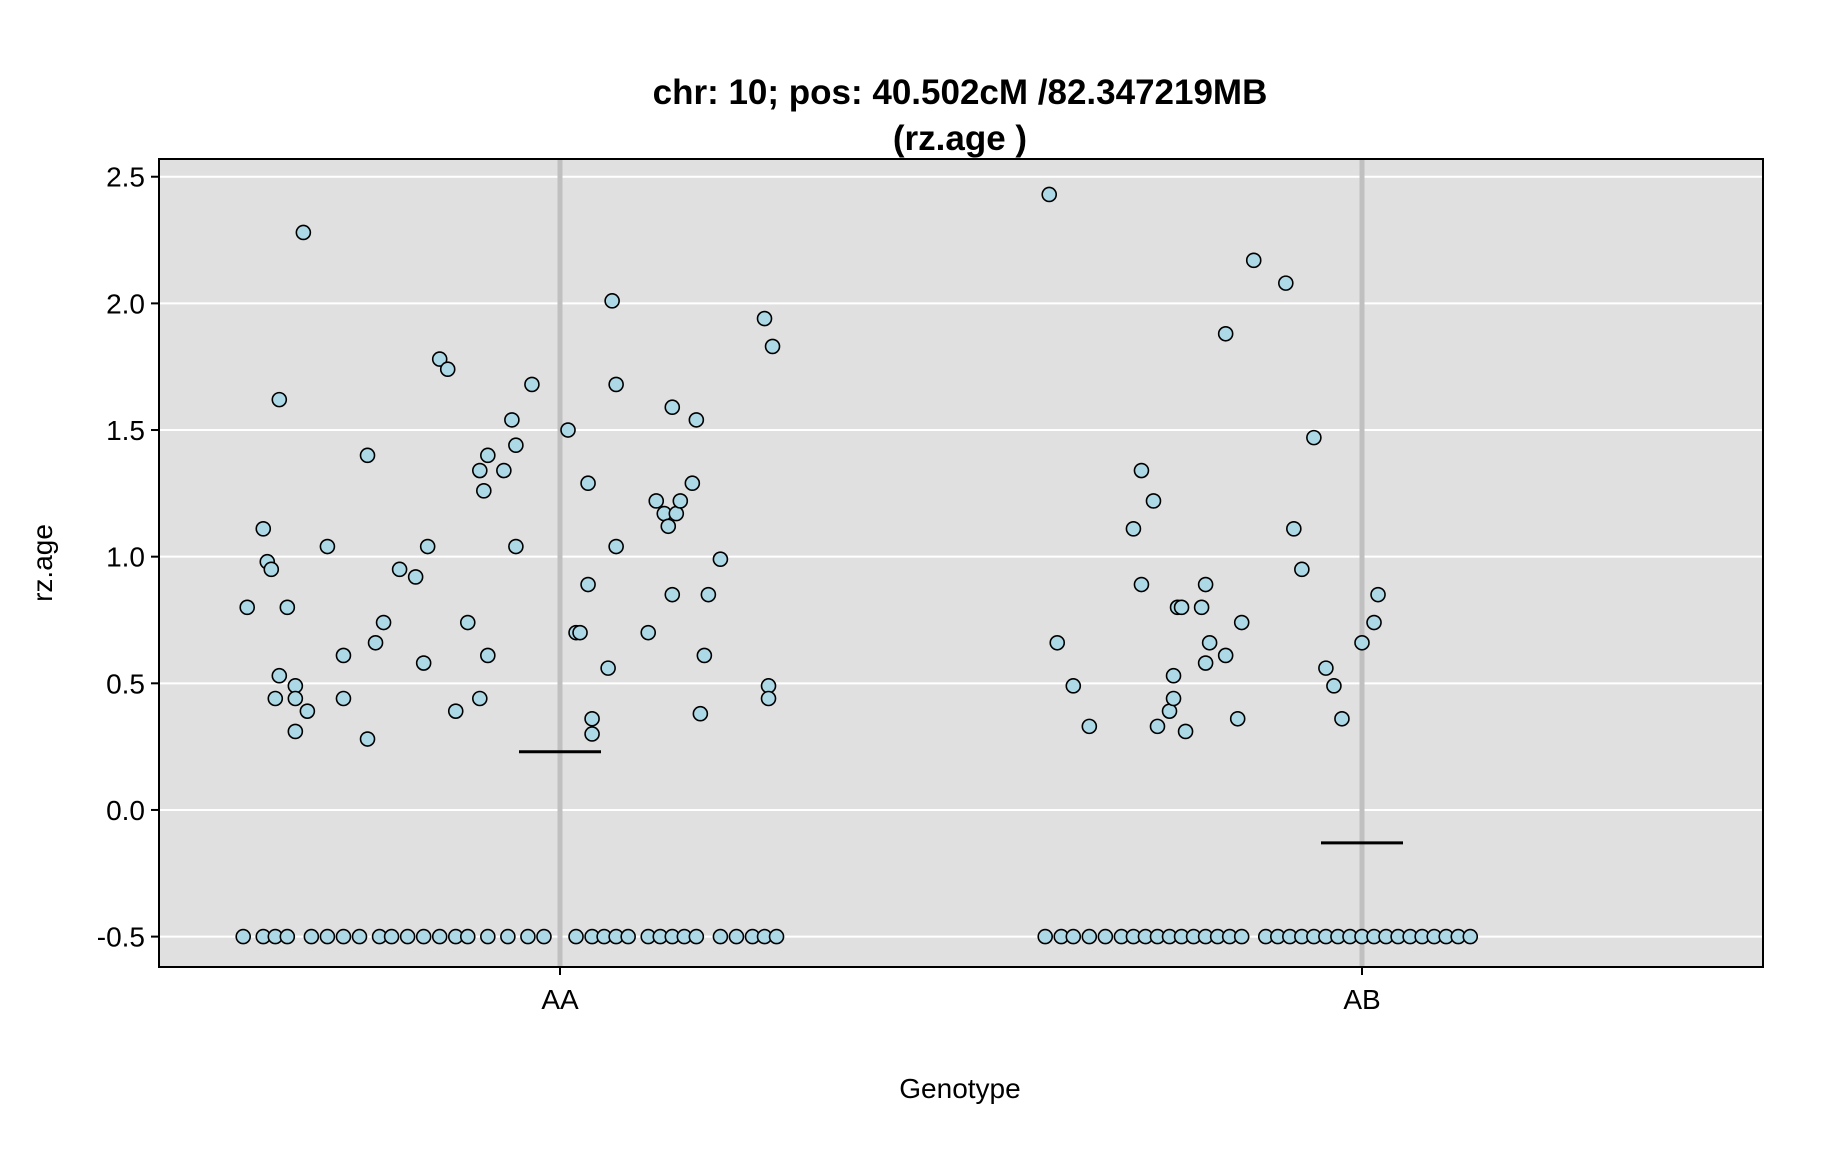 The width and height of the screenshot is (1824, 1152). I want to click on y-tick-label: 2.0, so click(125, 303).